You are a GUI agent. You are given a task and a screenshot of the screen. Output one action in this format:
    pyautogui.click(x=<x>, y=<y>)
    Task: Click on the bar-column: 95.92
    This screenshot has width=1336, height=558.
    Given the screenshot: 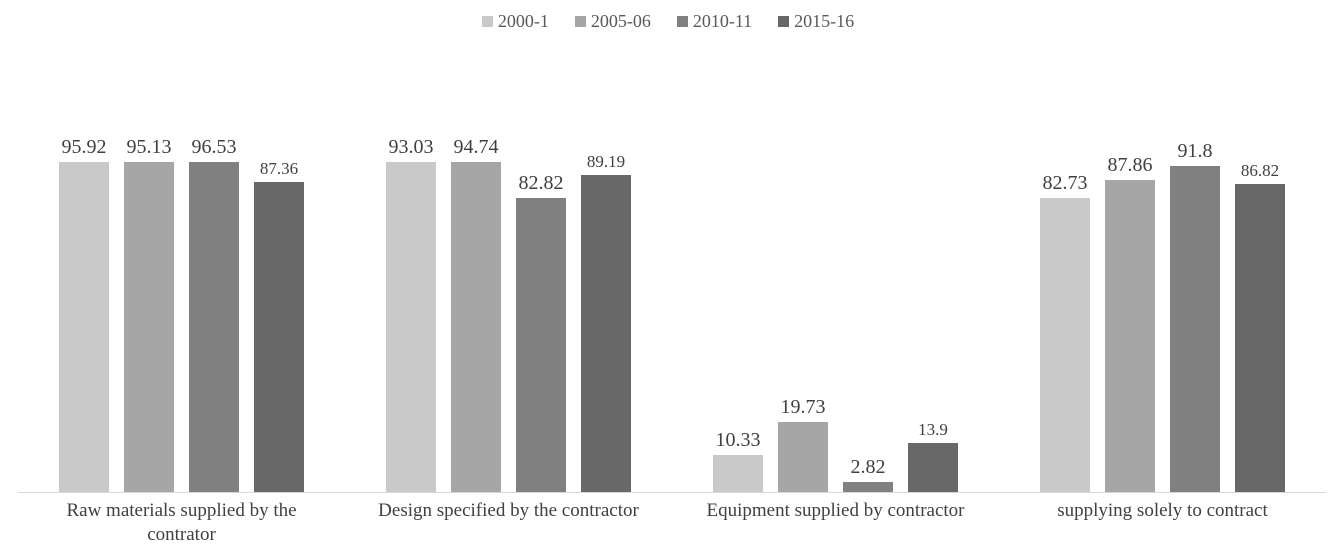 What is the action you would take?
    pyautogui.click(x=84, y=314)
    